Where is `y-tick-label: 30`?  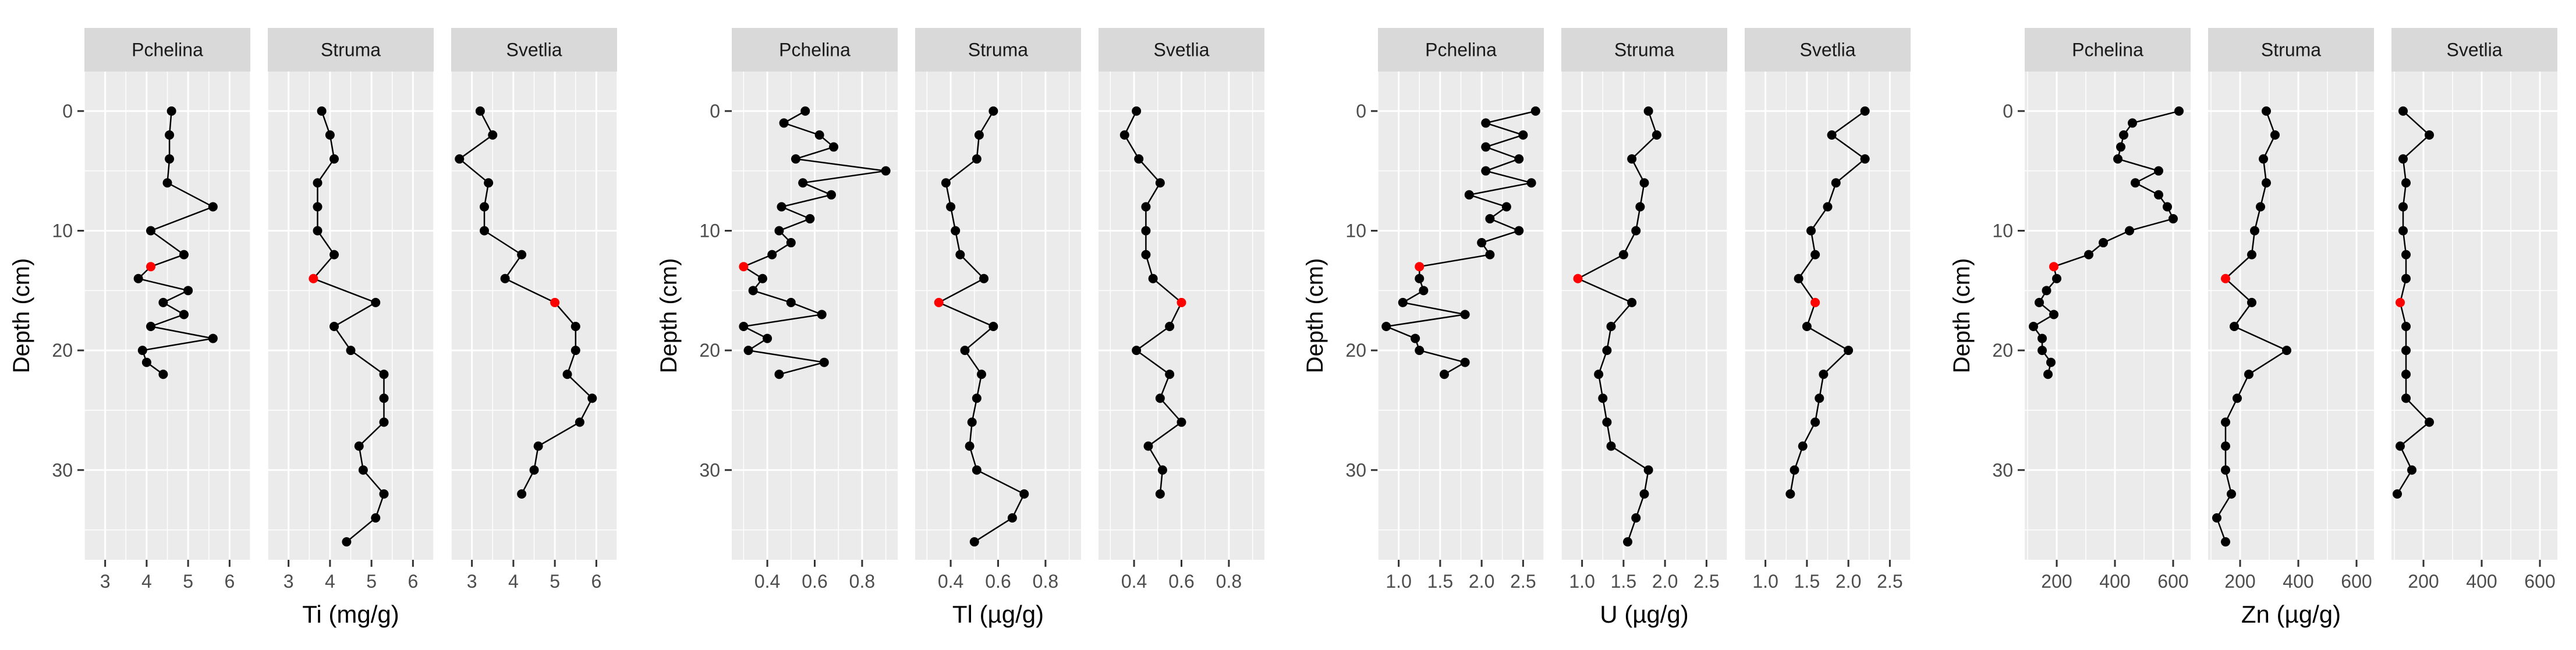 y-tick-label: 30 is located at coordinates (2002, 470).